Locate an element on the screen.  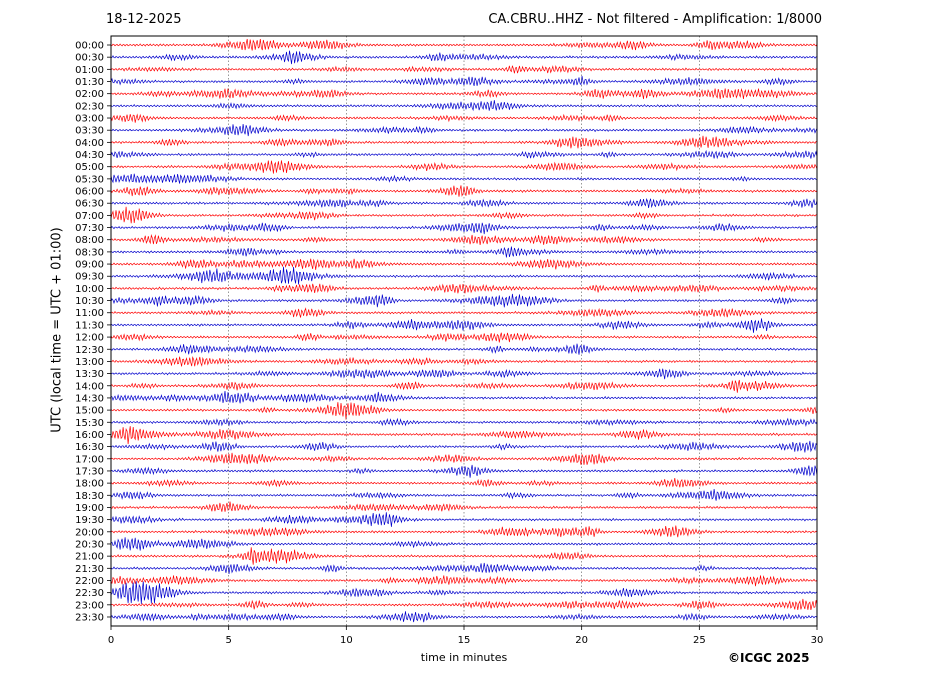
y-tick-label: 11:30 is located at coordinates (89, 325).